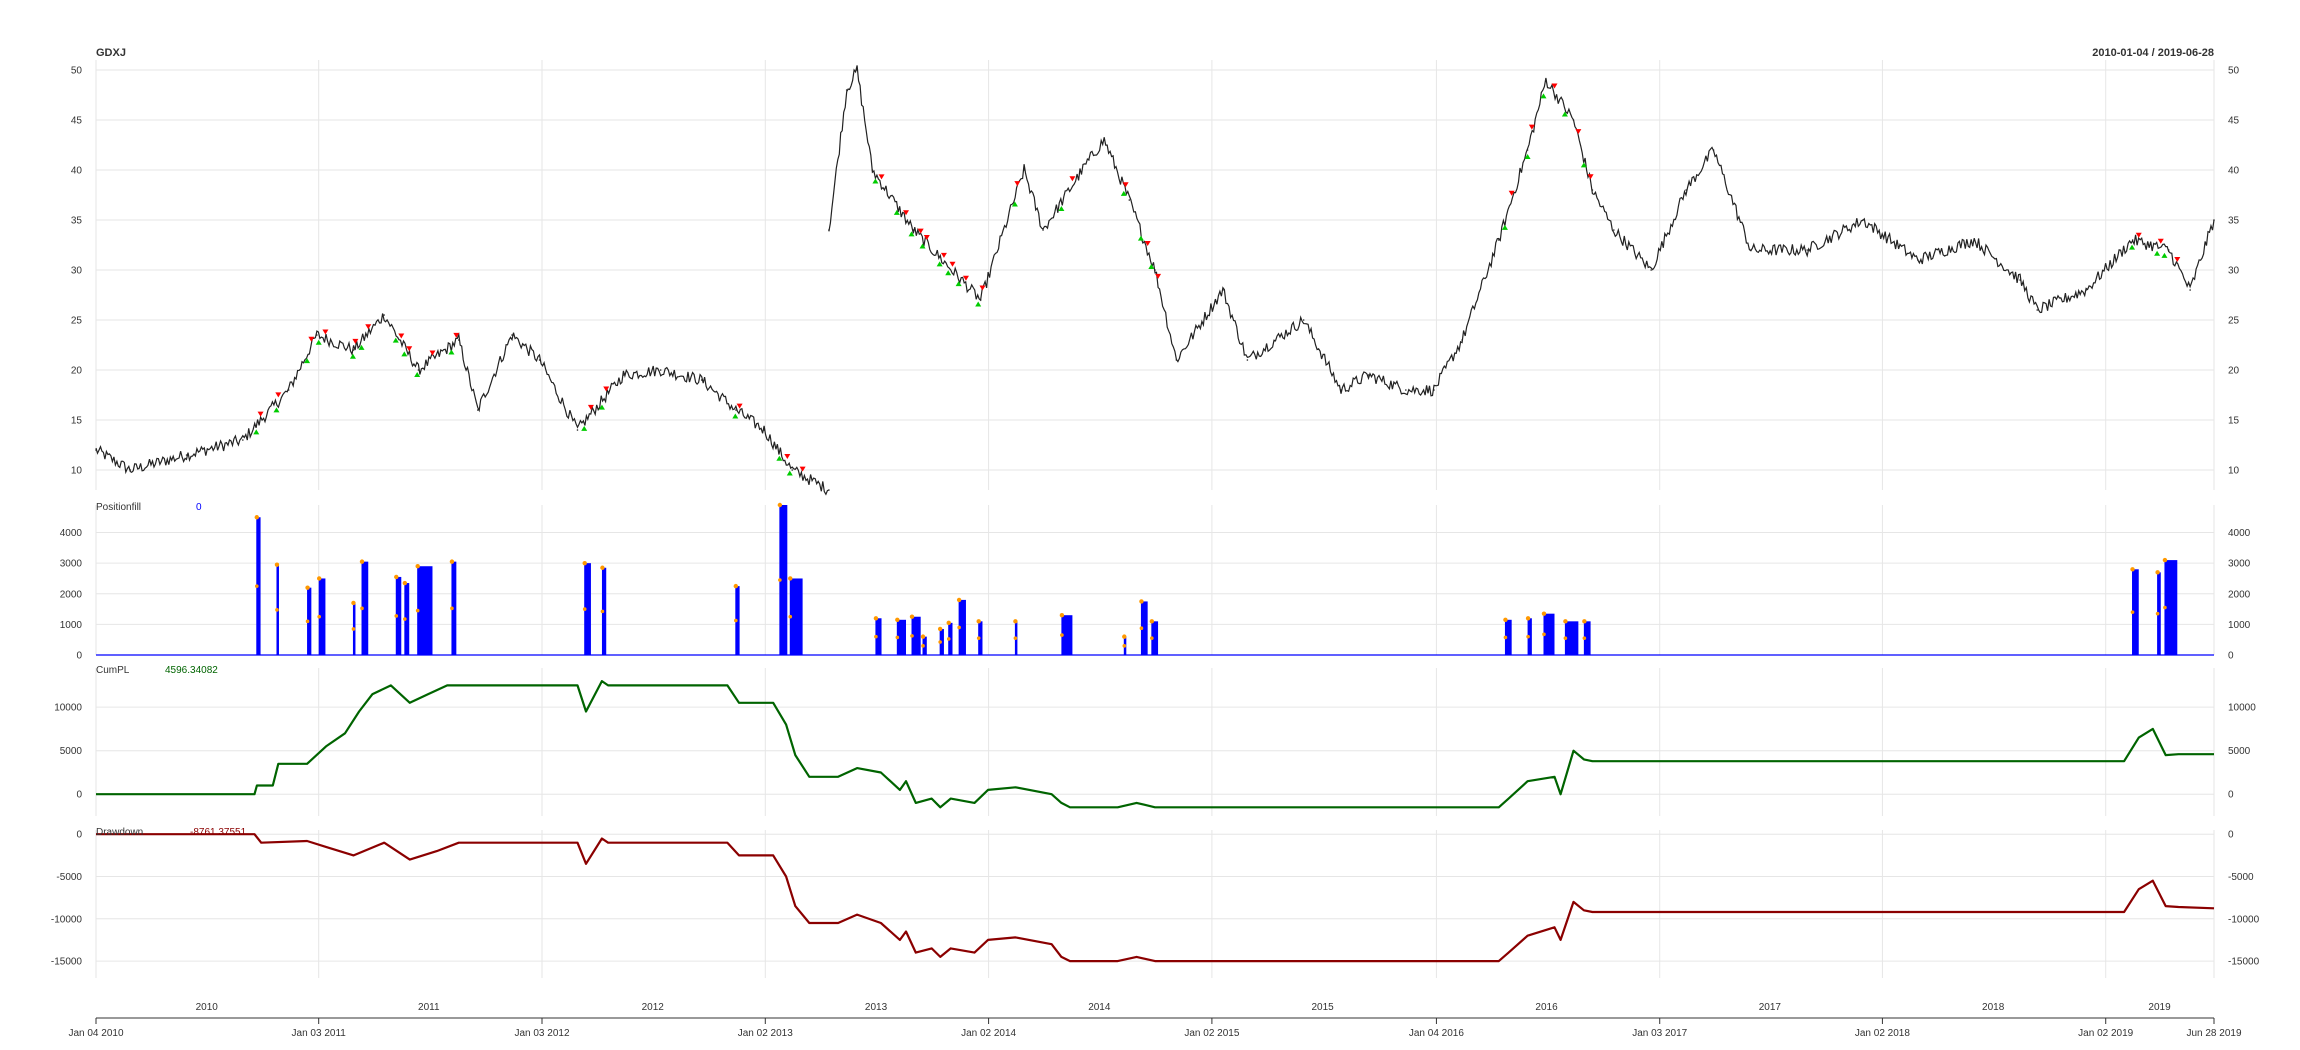  Describe the element at coordinates (1993, 1007) in the screenshot. I see `year-label: 2018` at that location.